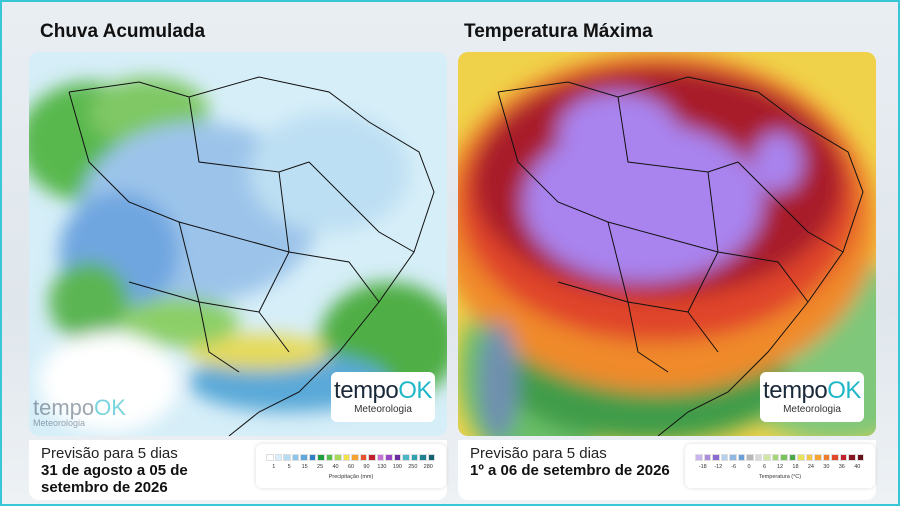 The image size is (900, 506). Describe the element at coordinates (366, 467) in the screenshot. I see `legend-tick-label: 90` at that location.